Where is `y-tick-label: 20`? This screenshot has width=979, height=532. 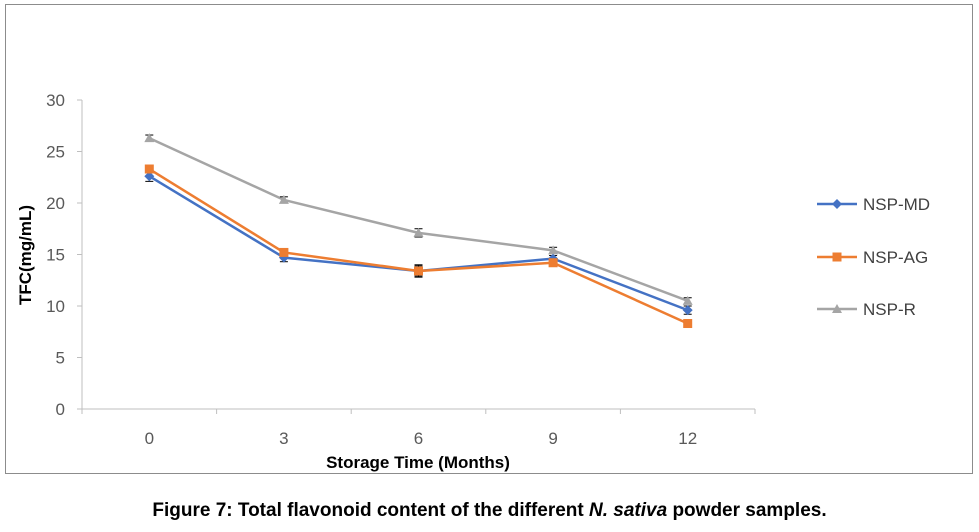 y-tick-label: 20 is located at coordinates (55, 203).